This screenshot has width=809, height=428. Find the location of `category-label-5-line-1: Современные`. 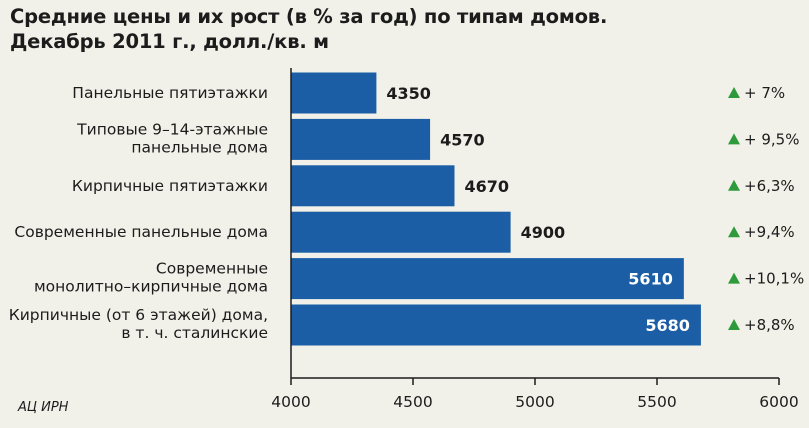

category-label-5-line-1: Современные is located at coordinates (212, 269).